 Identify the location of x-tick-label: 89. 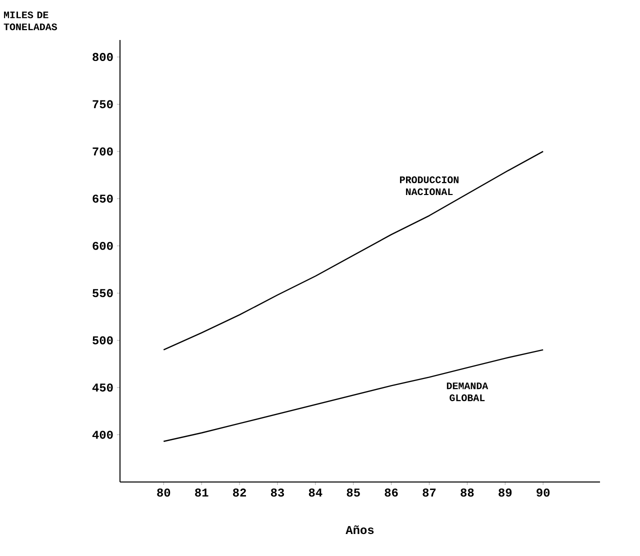
(505, 492).